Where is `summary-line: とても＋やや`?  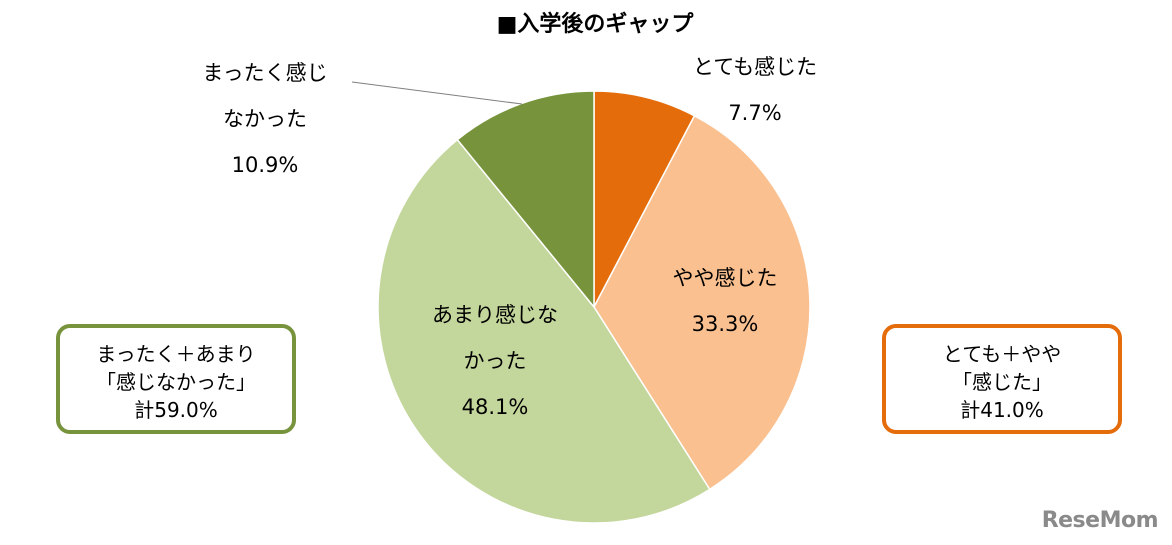 summary-line: とても＋やや is located at coordinates (1002, 354).